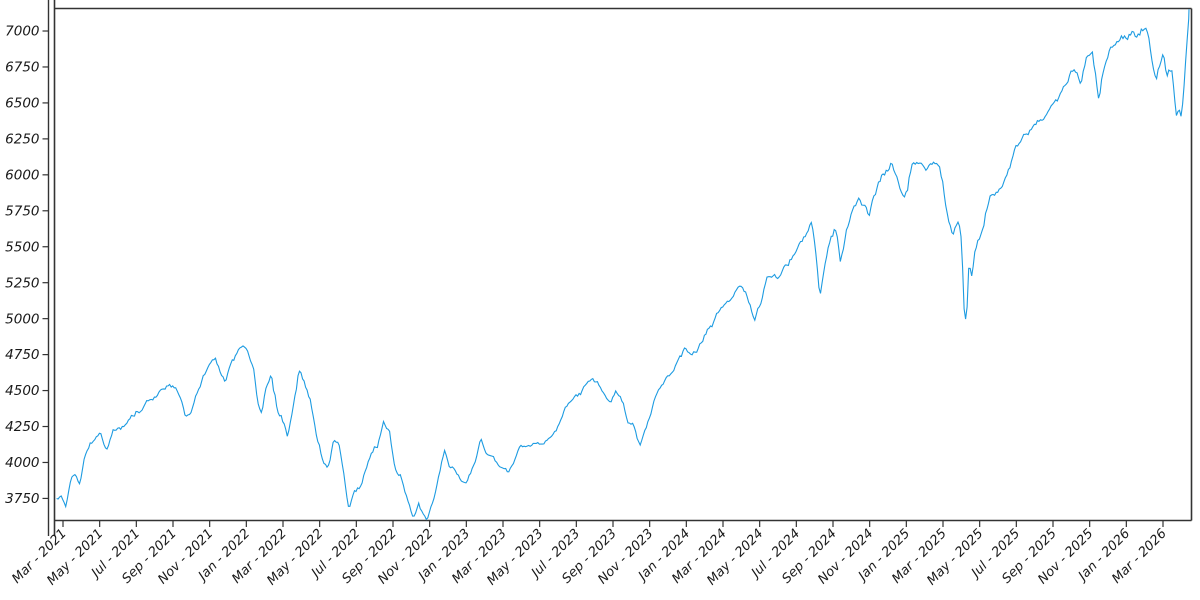 This screenshot has width=1200, height=600. Describe the element at coordinates (22, 139) in the screenshot. I see `y-tick-label: 6250` at that location.